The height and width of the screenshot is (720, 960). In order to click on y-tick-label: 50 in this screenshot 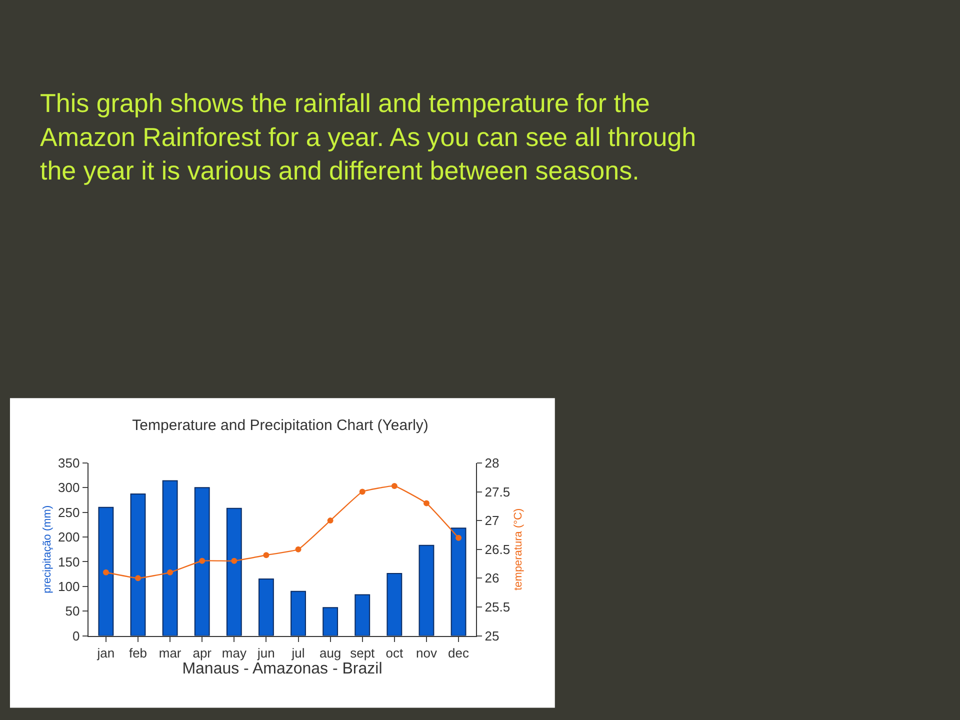, I will do `click(72, 611)`.